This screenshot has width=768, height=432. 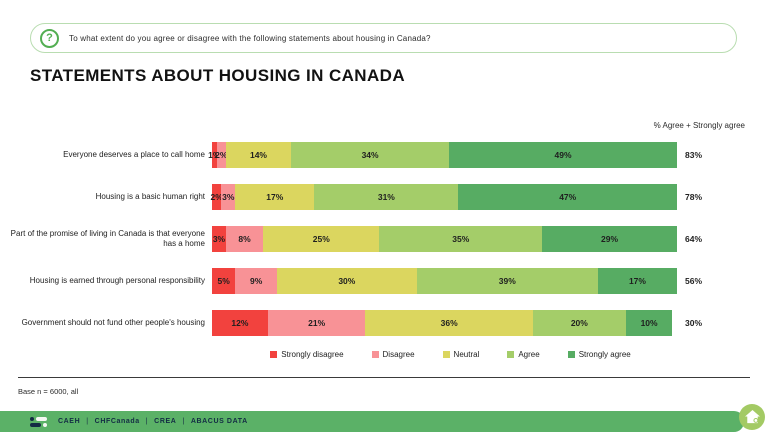 I want to click on abacus-logo-icon, so click(x=38, y=421).